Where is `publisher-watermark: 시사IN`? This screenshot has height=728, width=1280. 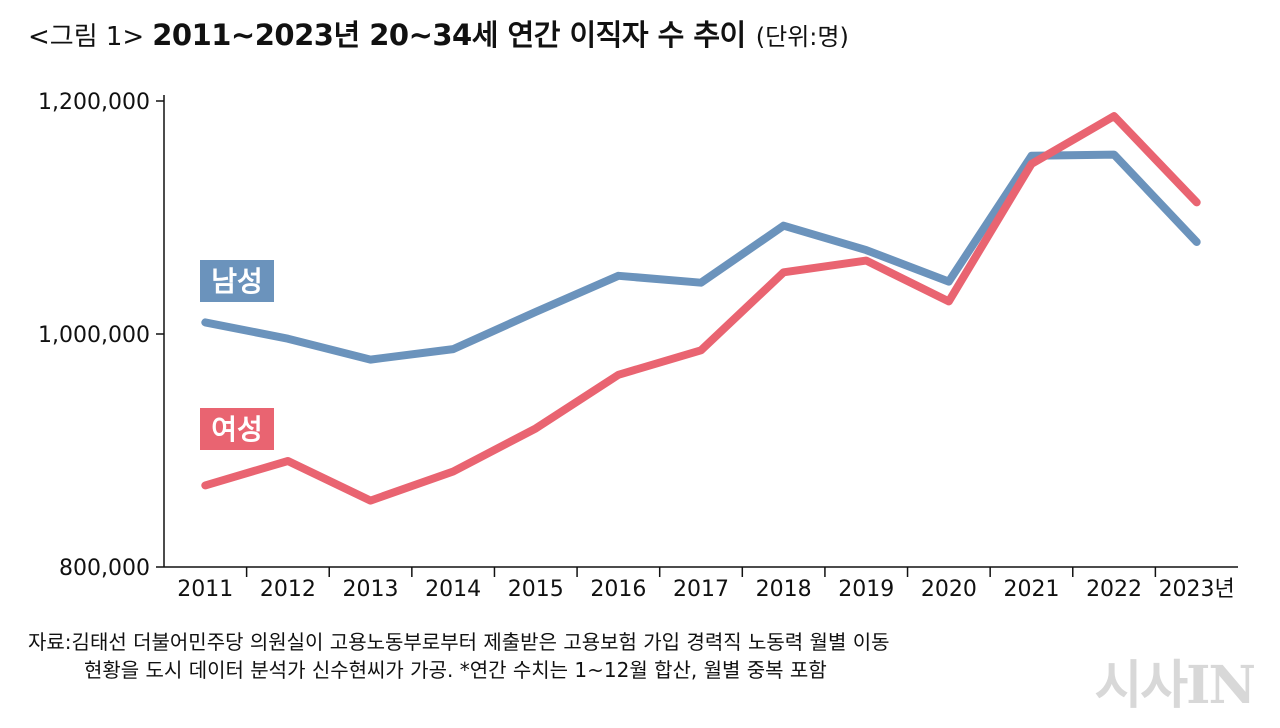 publisher-watermark: 시사IN is located at coordinates (1175, 685).